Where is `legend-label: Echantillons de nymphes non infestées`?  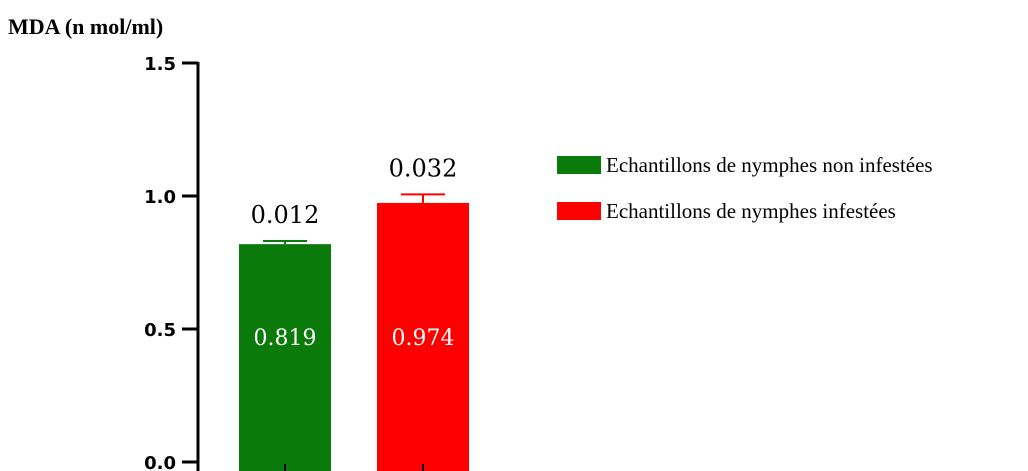 legend-label: Echantillons de nymphes non infestées is located at coordinates (769, 165).